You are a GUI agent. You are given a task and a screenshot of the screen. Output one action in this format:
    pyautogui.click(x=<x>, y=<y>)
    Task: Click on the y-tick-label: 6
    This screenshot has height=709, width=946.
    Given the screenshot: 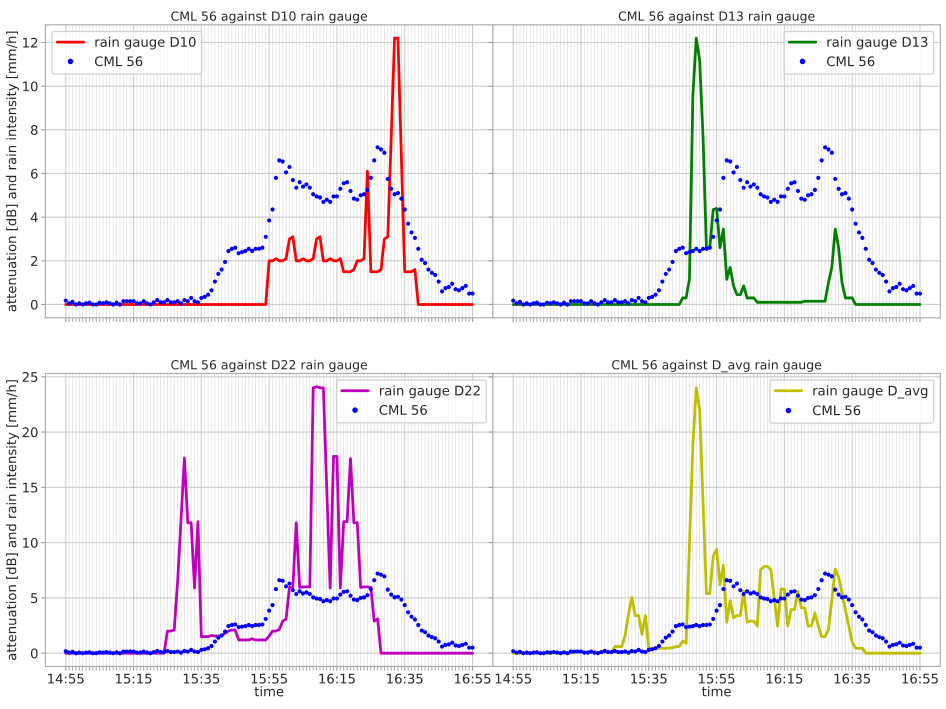 What is the action you would take?
    pyautogui.click(x=34, y=173)
    